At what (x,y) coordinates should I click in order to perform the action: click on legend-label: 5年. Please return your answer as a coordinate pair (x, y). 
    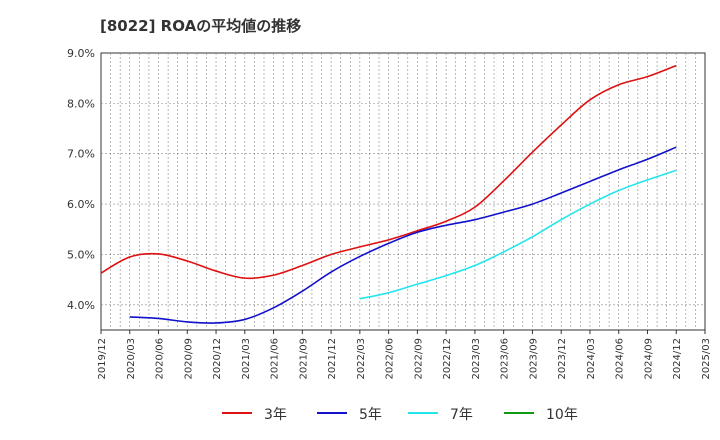
    Looking at the image, I should click on (370, 415).